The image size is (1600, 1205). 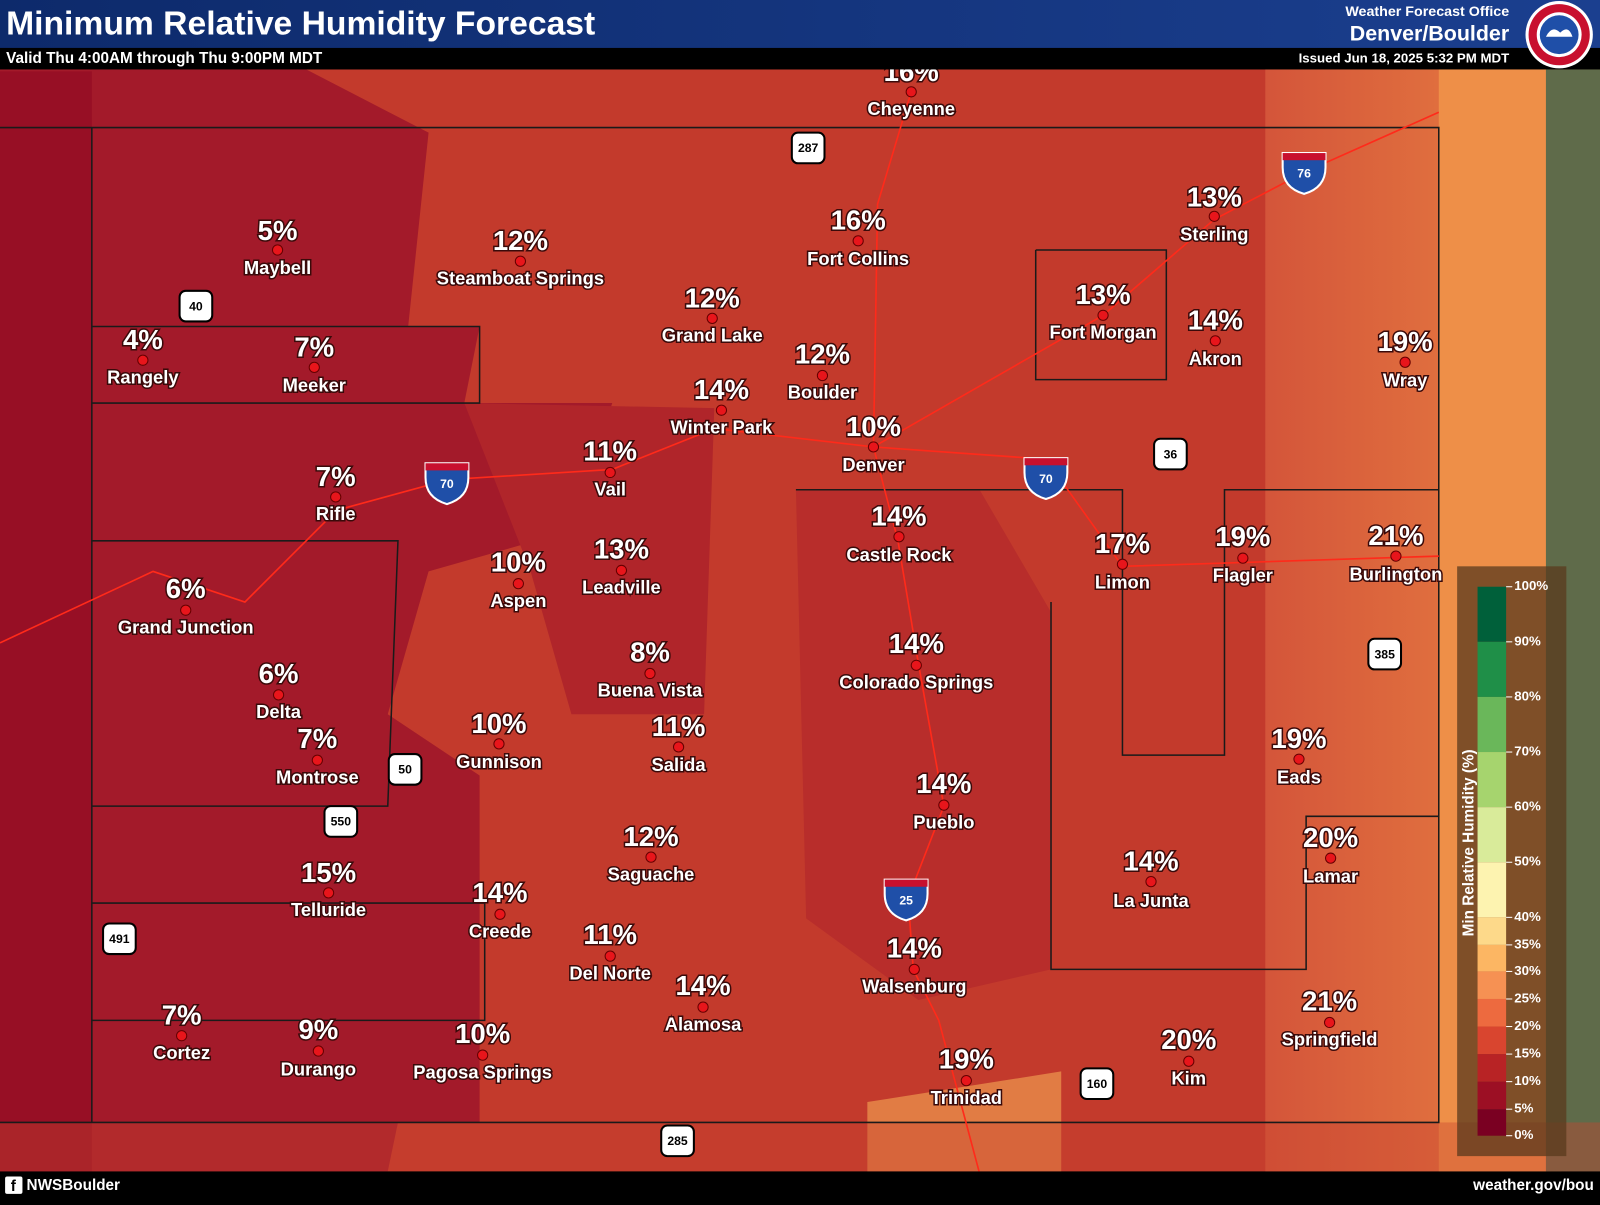 What do you see at coordinates (610, 467) in the screenshot?
I see `city: 11% Vail` at bounding box center [610, 467].